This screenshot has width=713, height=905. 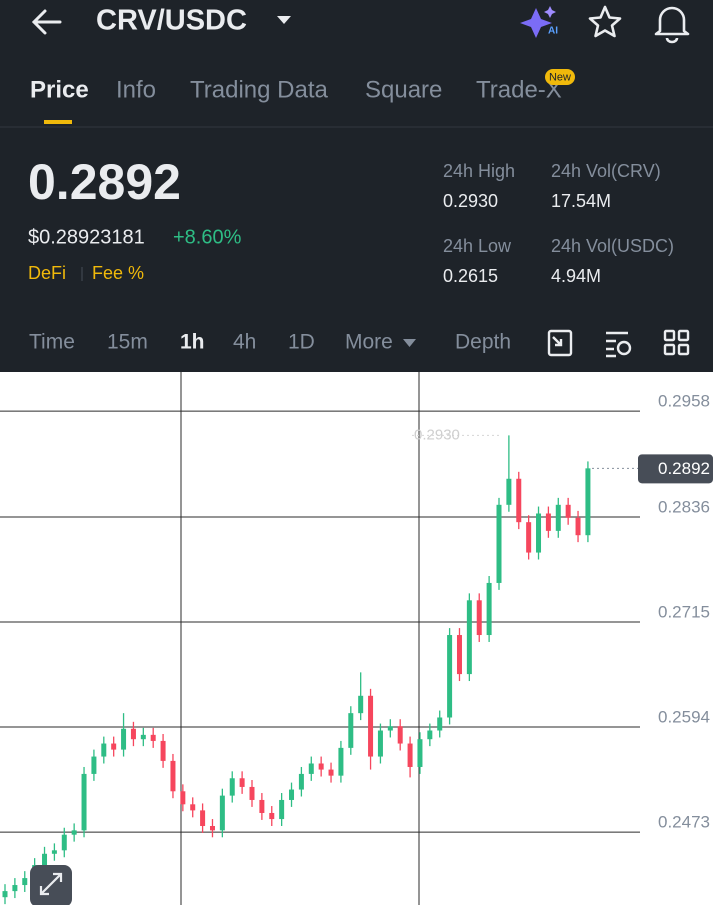 I want to click on high-marker-label: 0.2930, so click(x=437, y=434).